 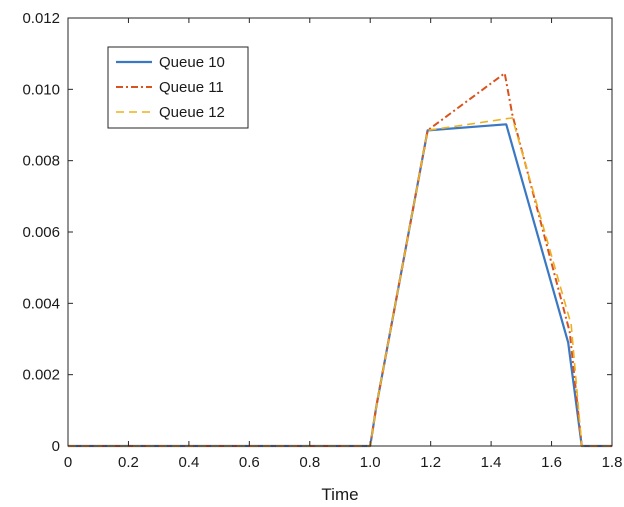 I want to click on y-tick-label: 0.010, so click(x=41, y=89).